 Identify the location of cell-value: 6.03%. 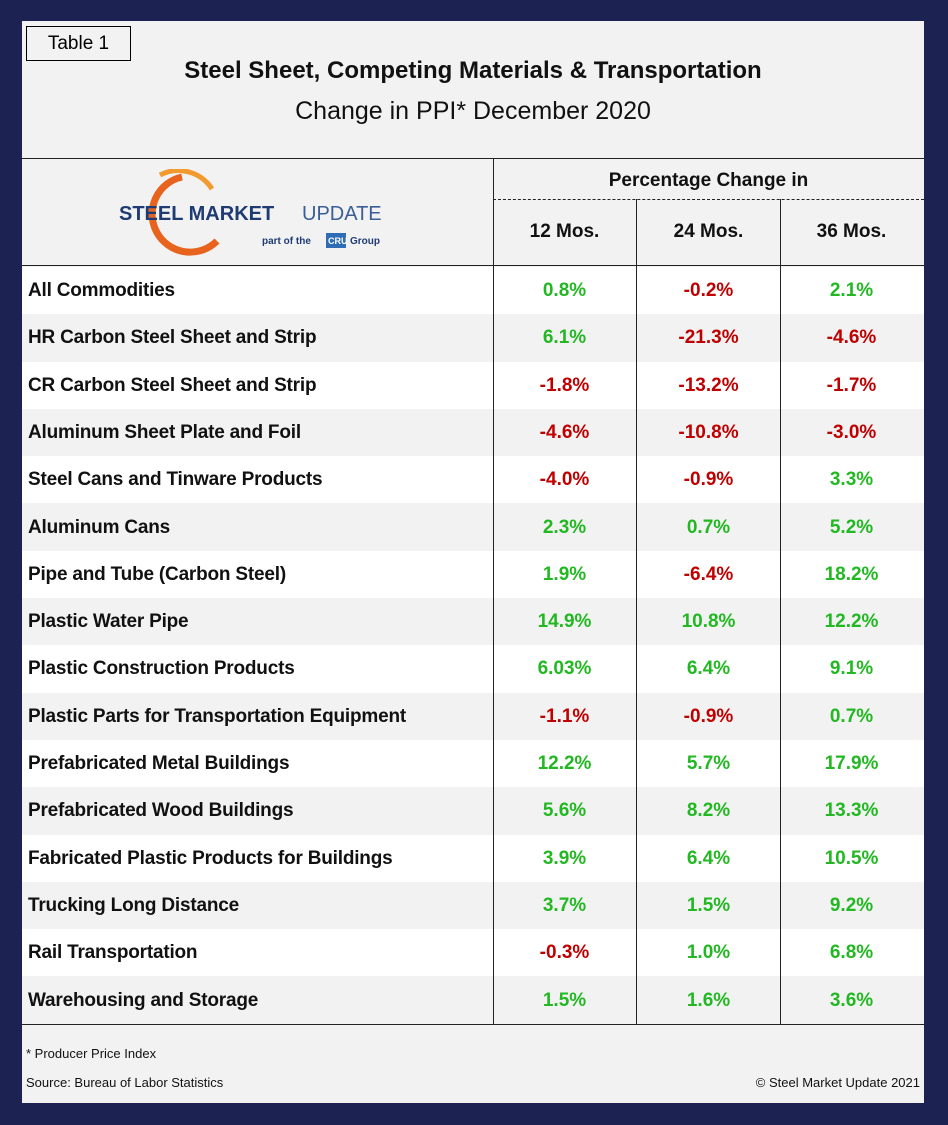
(564, 669).